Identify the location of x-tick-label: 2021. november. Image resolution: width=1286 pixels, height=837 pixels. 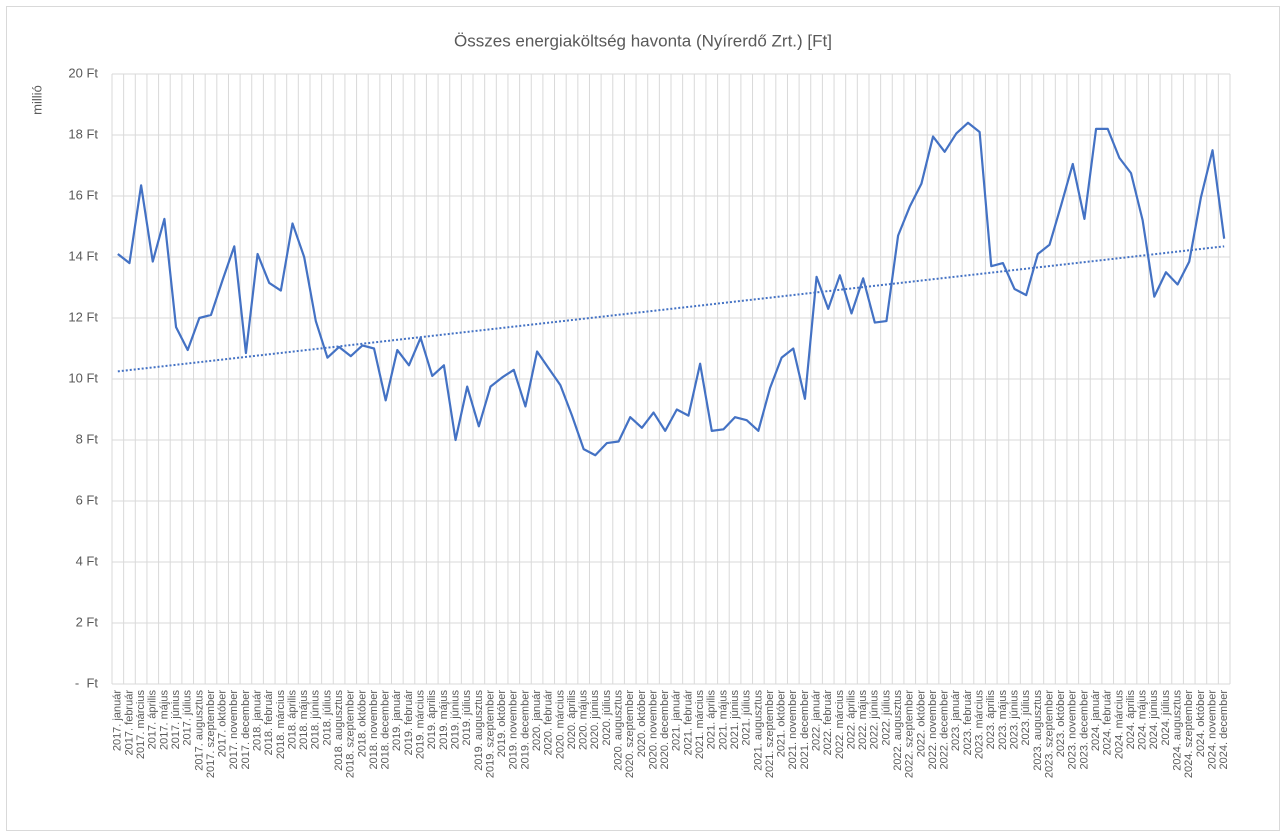
(793, 730).